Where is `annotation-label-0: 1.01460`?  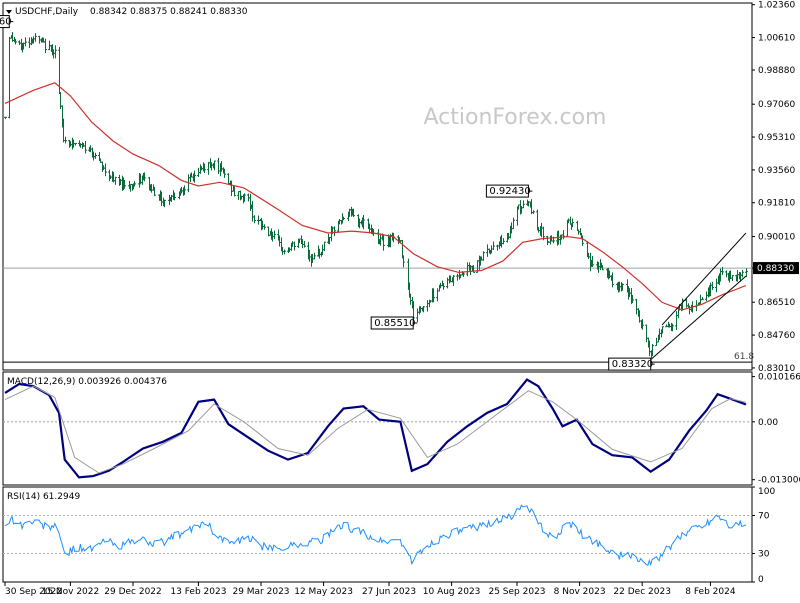 annotation-label-0: 1.01460 is located at coordinates (6, 22).